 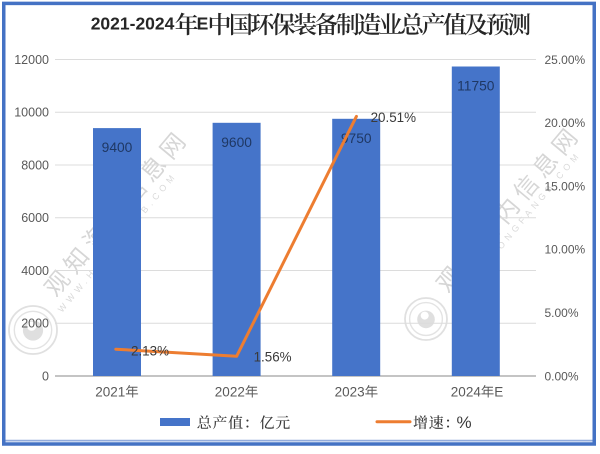 I want to click on svg-text: 10.00%, so click(x=565, y=250).